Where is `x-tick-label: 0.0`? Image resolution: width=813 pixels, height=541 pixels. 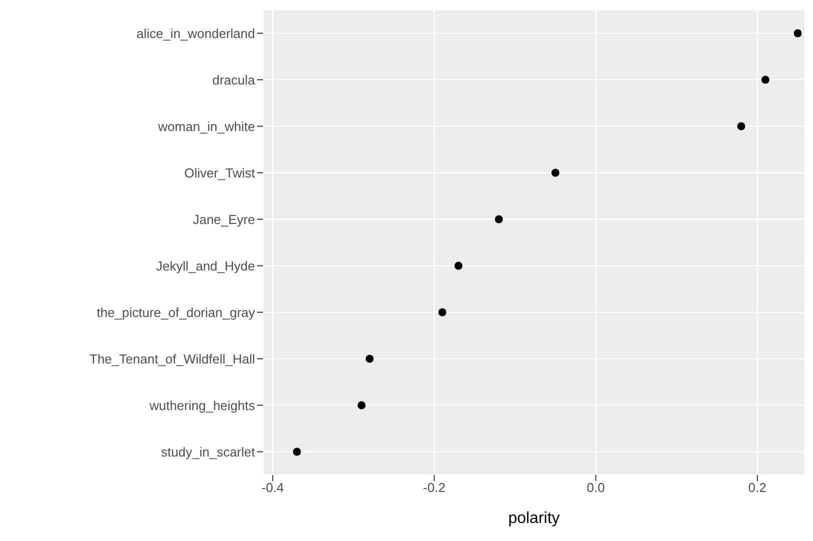
x-tick-label: 0.0 is located at coordinates (595, 488).